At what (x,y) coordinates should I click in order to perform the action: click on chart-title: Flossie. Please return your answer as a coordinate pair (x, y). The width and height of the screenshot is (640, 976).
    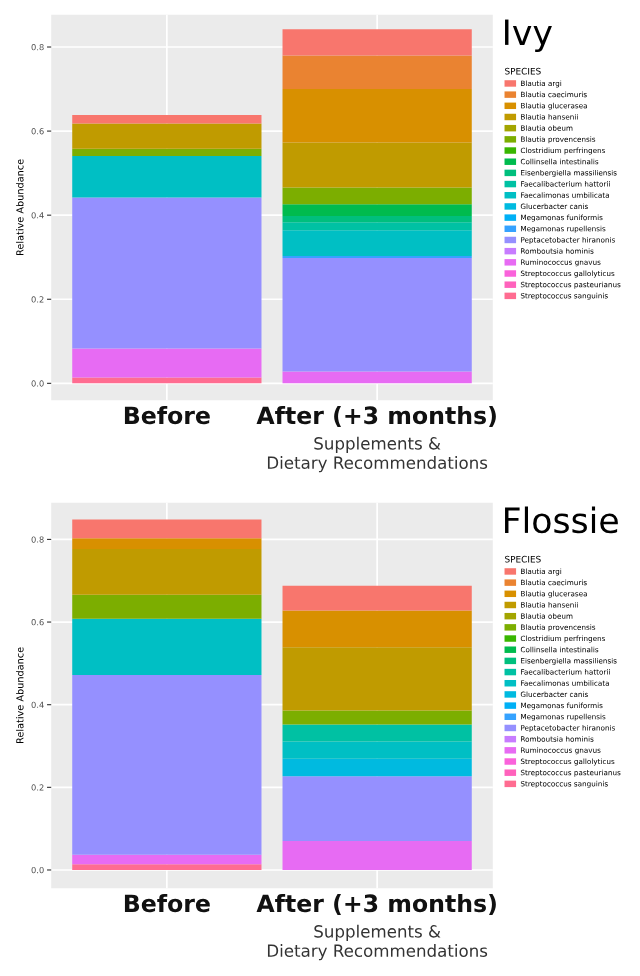
    Looking at the image, I should click on (561, 520).